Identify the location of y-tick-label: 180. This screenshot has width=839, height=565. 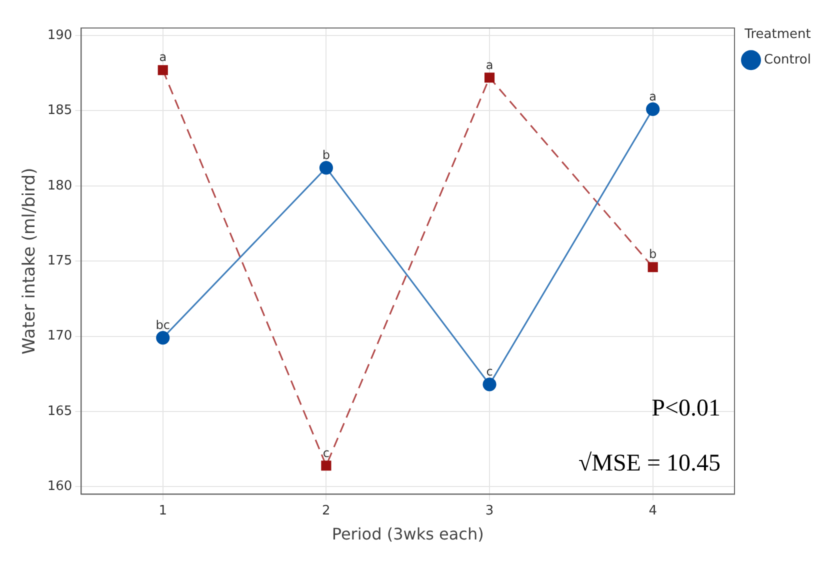
(59, 186).